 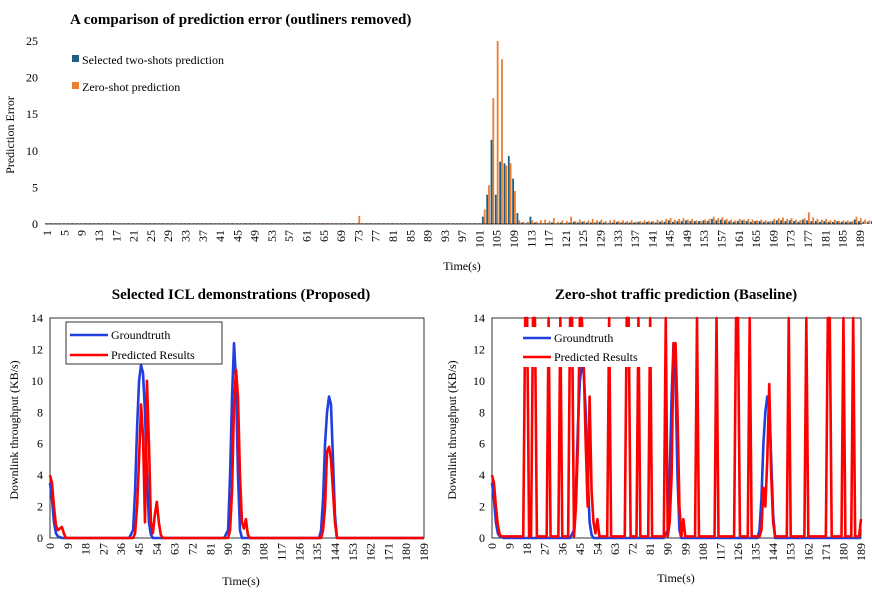 I want to click on x-tick-label: 169, so click(x=773, y=239).